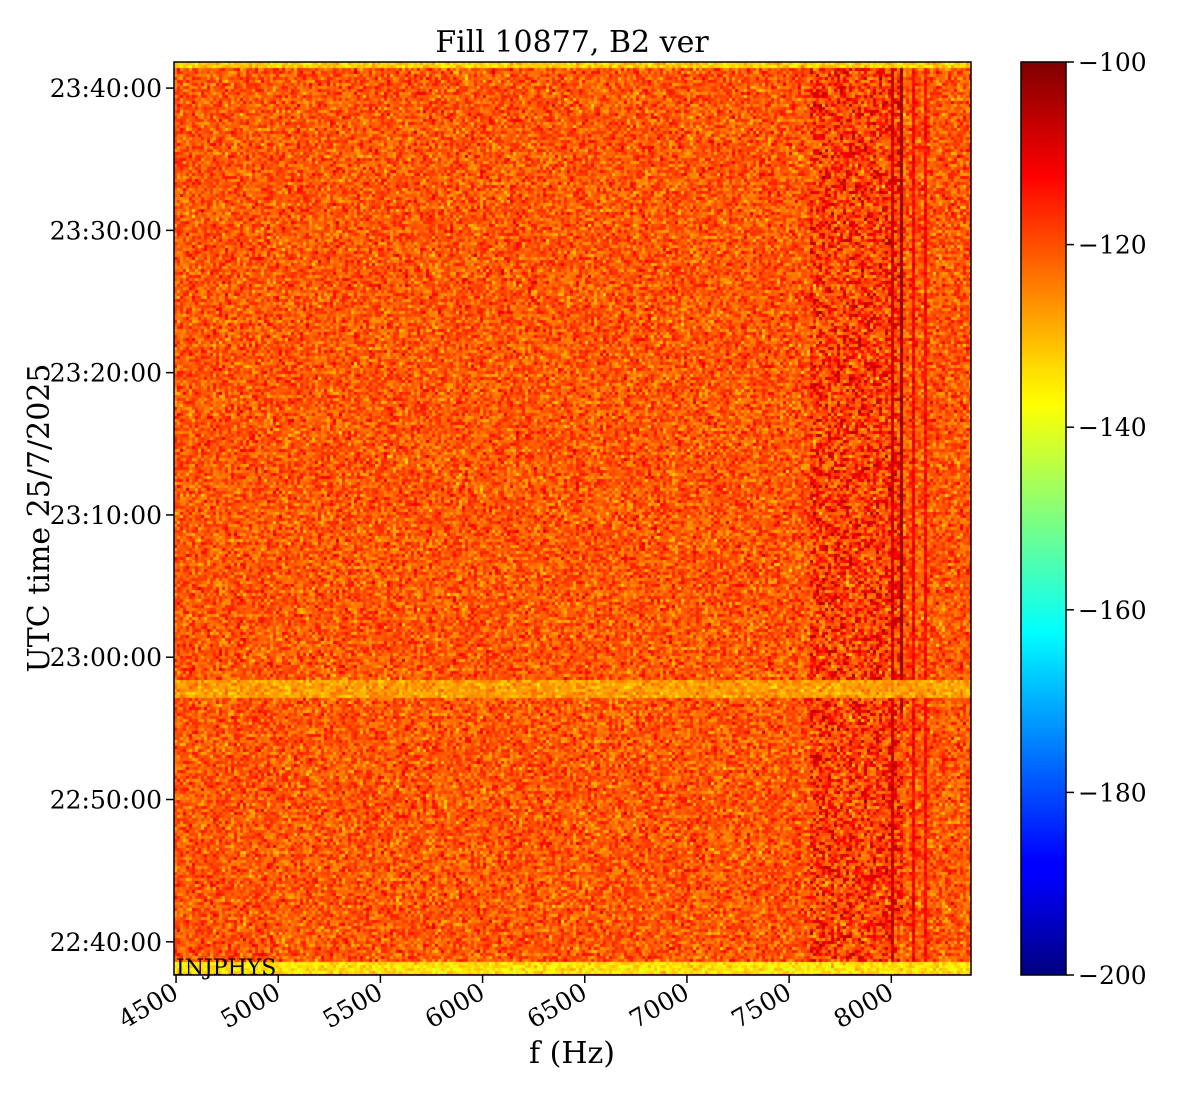 The image size is (1200, 1100). I want to click on y-tick-label: 22:50:00, so click(106, 800).